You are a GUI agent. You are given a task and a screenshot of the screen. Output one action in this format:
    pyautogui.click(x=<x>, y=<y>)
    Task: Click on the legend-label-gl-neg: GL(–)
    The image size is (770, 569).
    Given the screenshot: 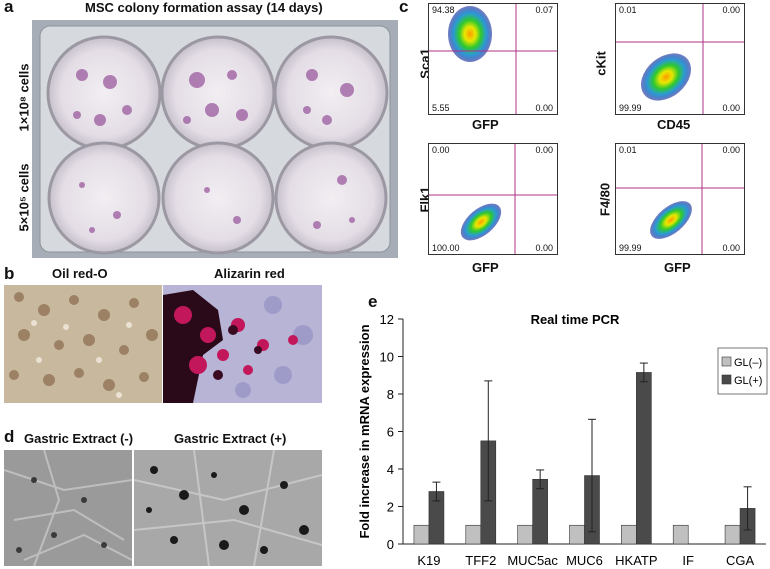 What is the action you would take?
    pyautogui.click(x=748, y=363)
    